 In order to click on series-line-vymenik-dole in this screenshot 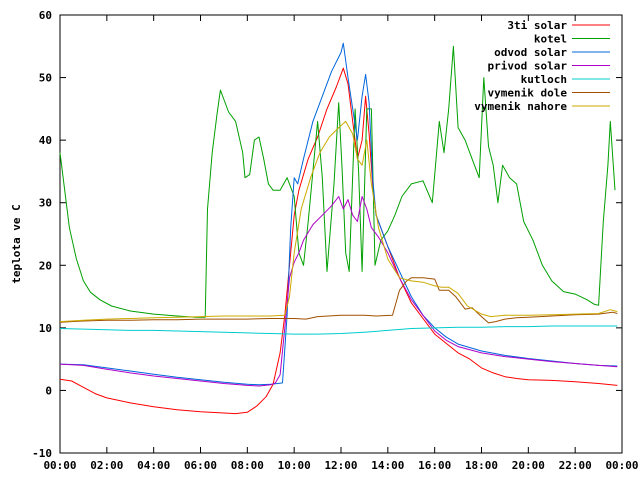, I will do `click(338, 300)`.